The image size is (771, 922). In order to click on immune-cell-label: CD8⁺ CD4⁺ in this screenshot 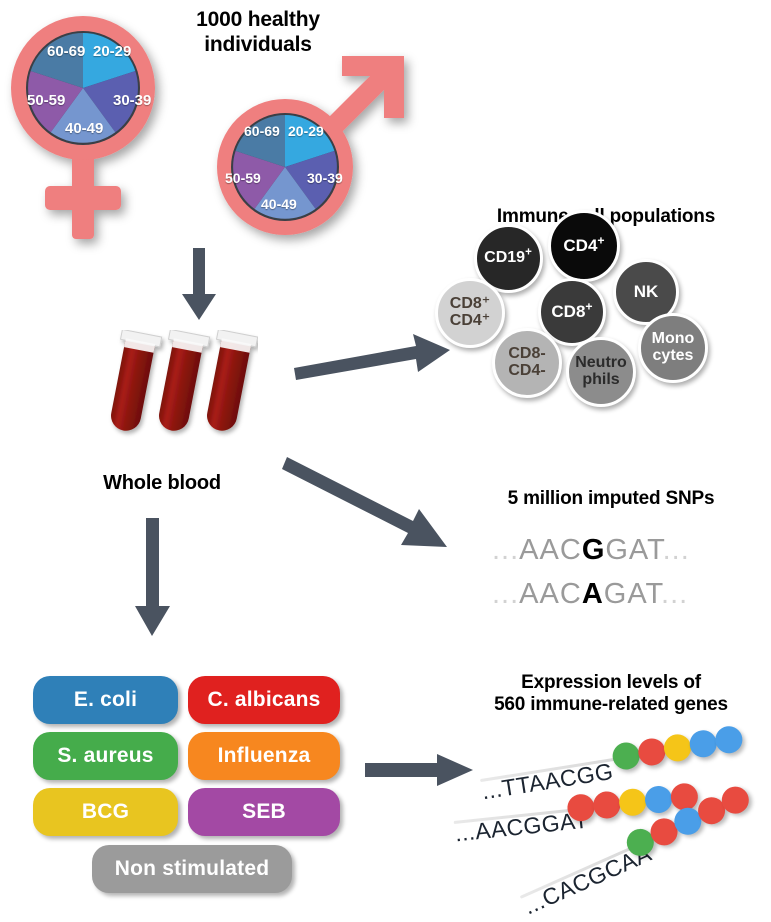, I will do `click(470, 312)`.